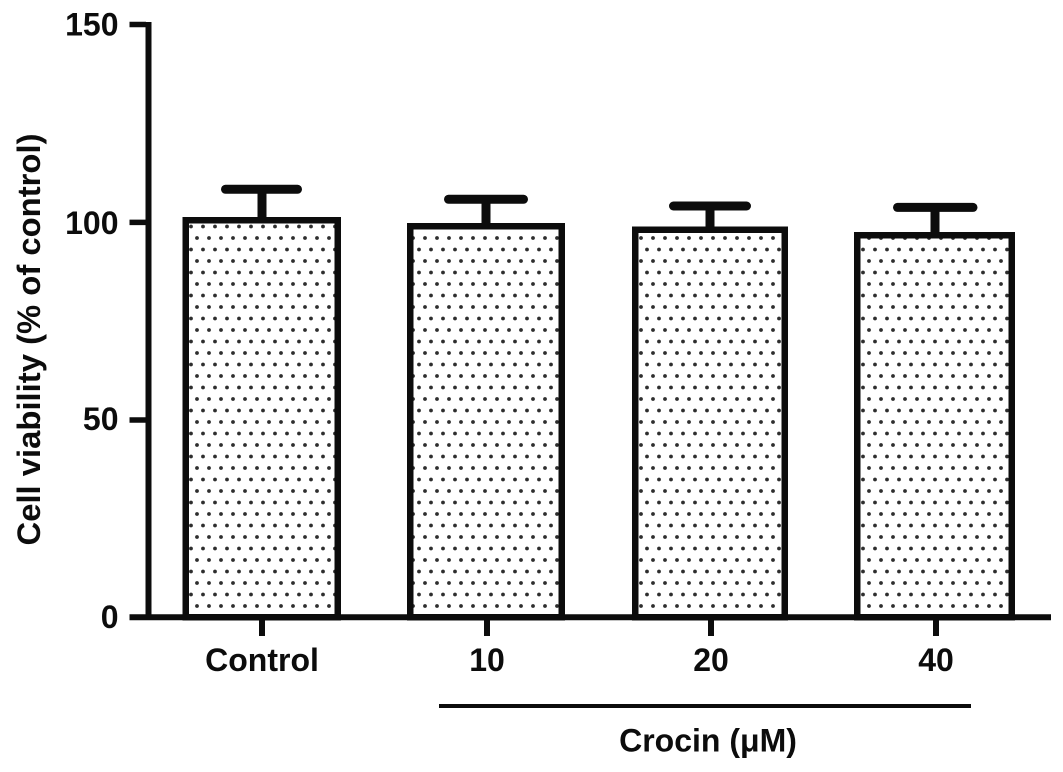 This screenshot has width=1063, height=772. I want to click on svg-text: 40, so click(936, 660).